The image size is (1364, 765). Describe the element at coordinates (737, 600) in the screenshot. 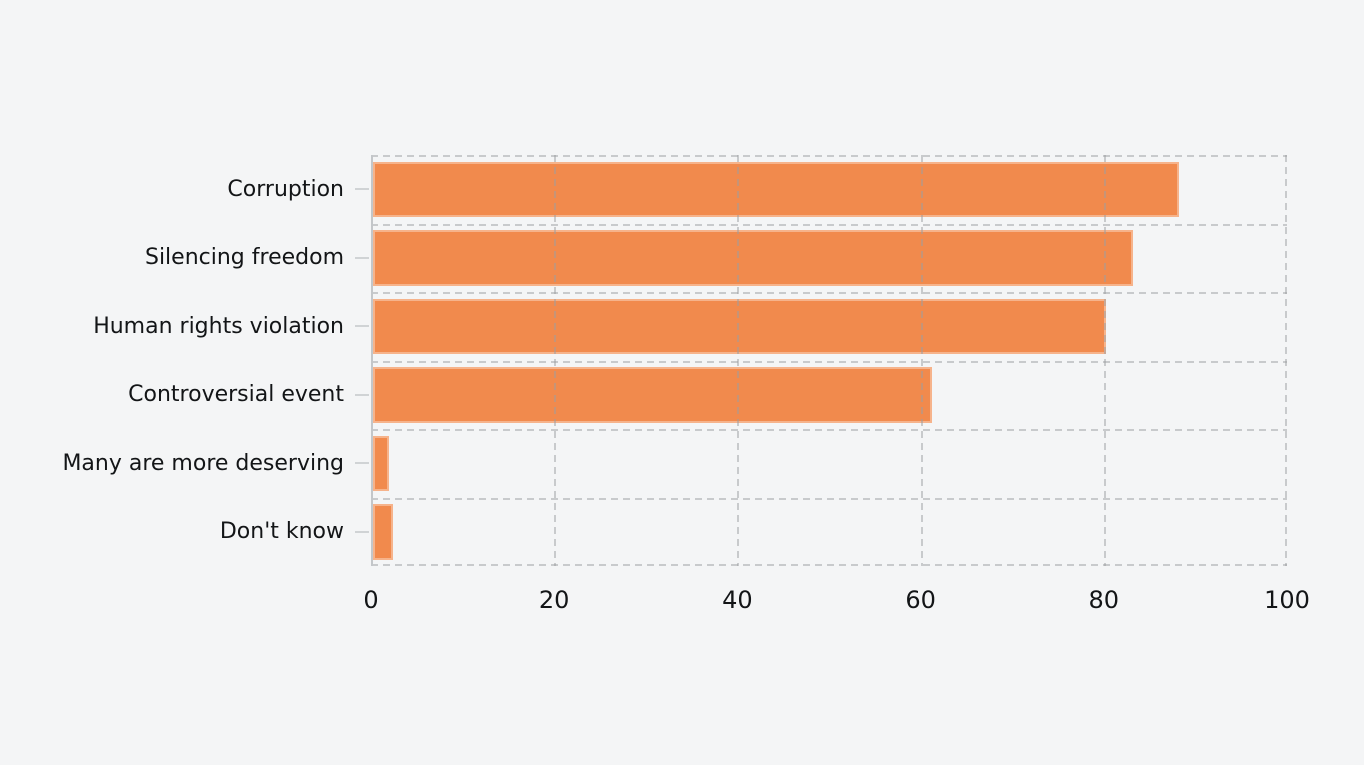

I see `x-tick-label: 40` at that location.